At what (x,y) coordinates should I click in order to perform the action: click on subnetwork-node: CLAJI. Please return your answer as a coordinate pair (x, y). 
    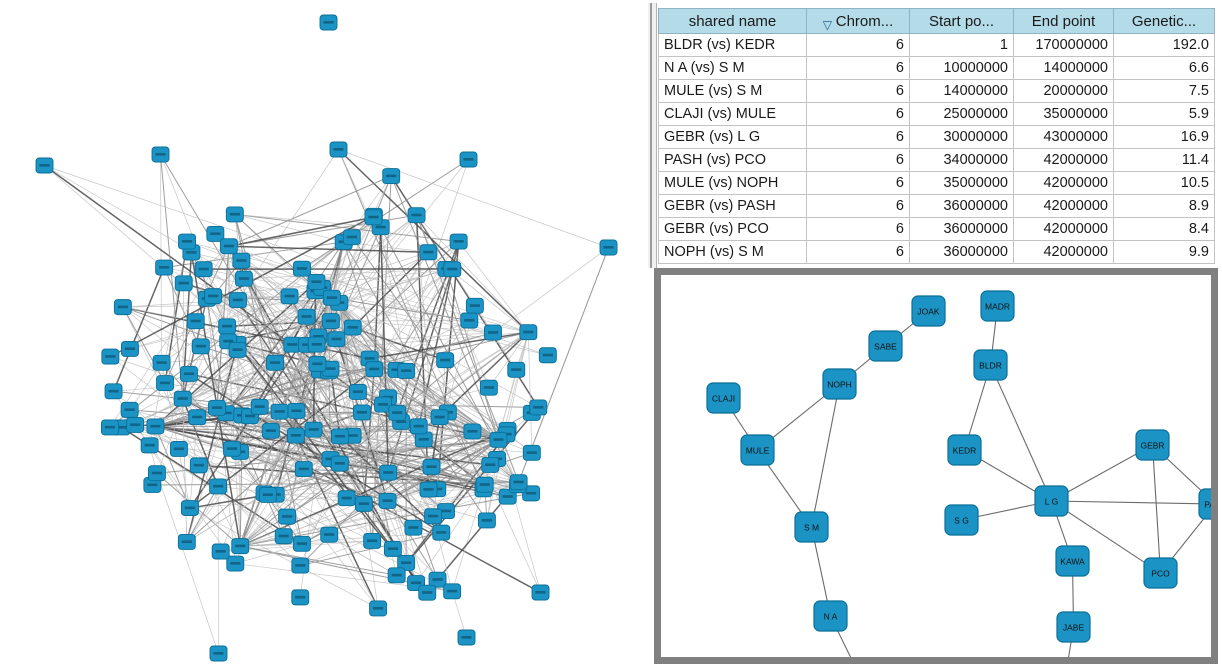
    Looking at the image, I should click on (723, 398).